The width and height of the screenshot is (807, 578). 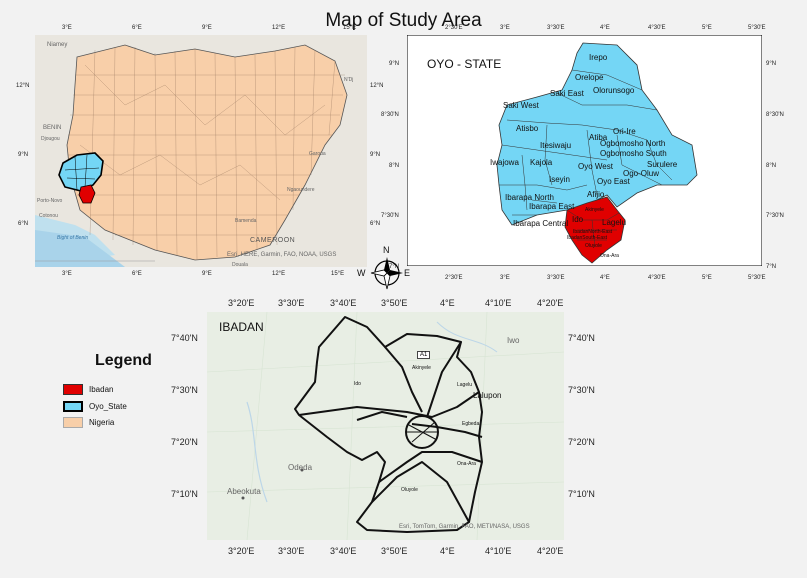 I want to click on place-label: BENIN, so click(x=52, y=128).